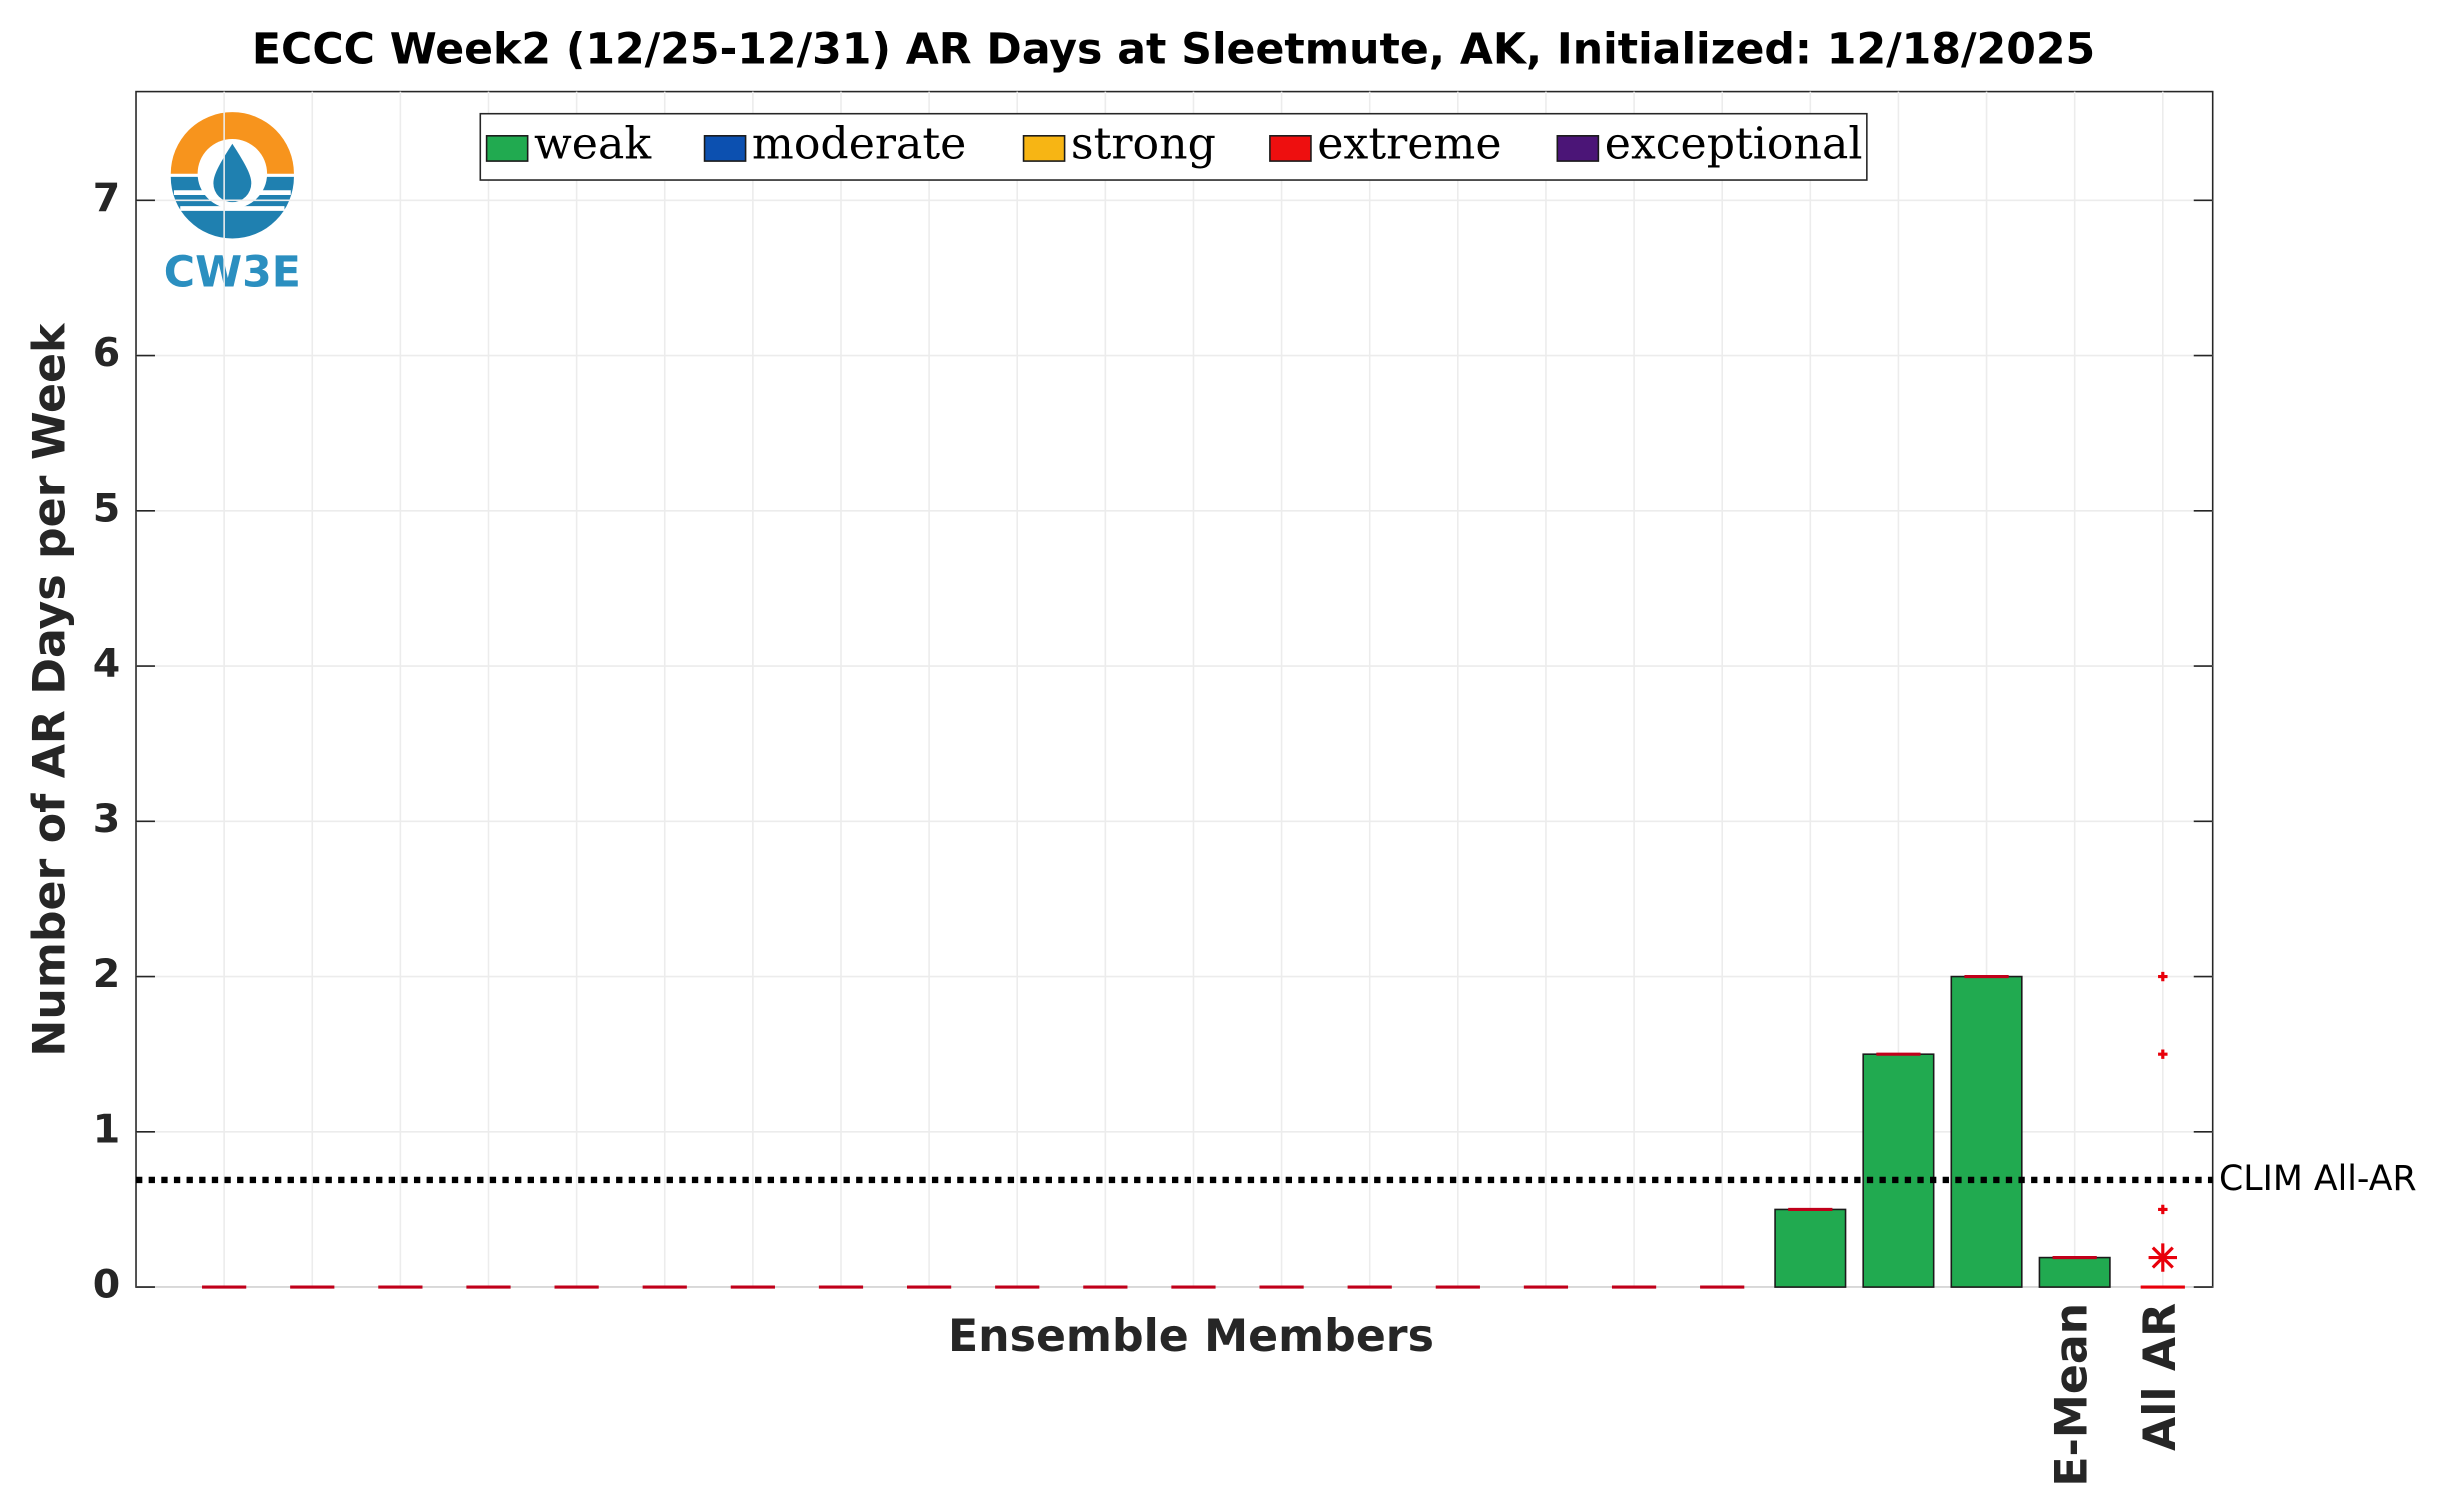  What do you see at coordinates (106, 198) in the screenshot?
I see `y-tick-label: 7` at bounding box center [106, 198].